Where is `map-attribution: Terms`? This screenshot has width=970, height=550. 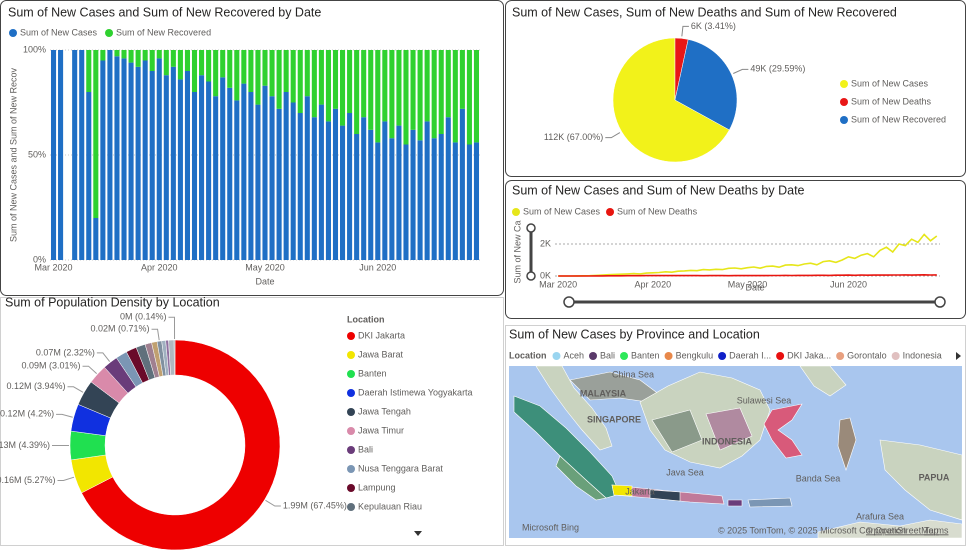 map-attribution: Terms is located at coordinates (936, 530).